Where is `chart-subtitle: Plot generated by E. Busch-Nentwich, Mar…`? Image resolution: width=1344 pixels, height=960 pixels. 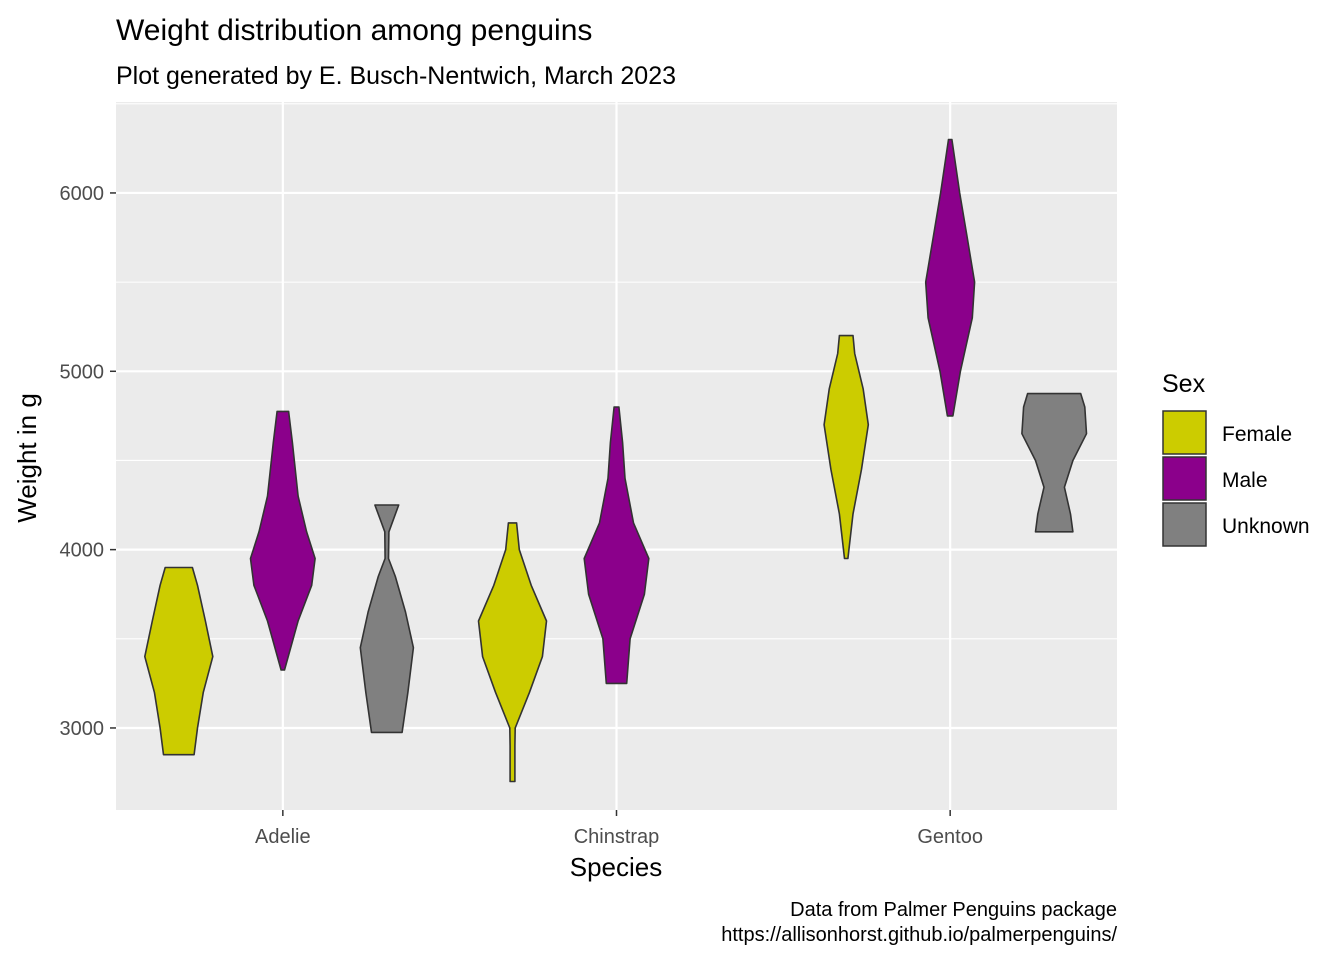 chart-subtitle: Plot generated by E. Busch-Nentwich, Mar… is located at coordinates (396, 76).